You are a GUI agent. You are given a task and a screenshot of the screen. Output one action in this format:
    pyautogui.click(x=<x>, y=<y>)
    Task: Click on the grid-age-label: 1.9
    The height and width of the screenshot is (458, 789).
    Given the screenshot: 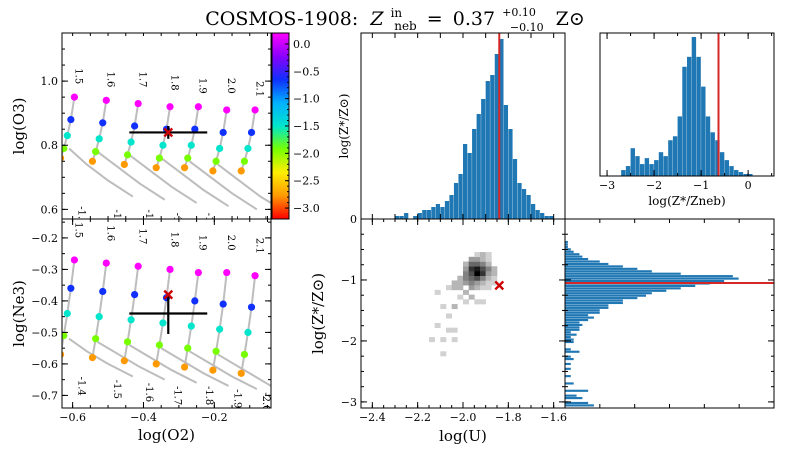 What is the action you would take?
    pyautogui.click(x=202, y=243)
    